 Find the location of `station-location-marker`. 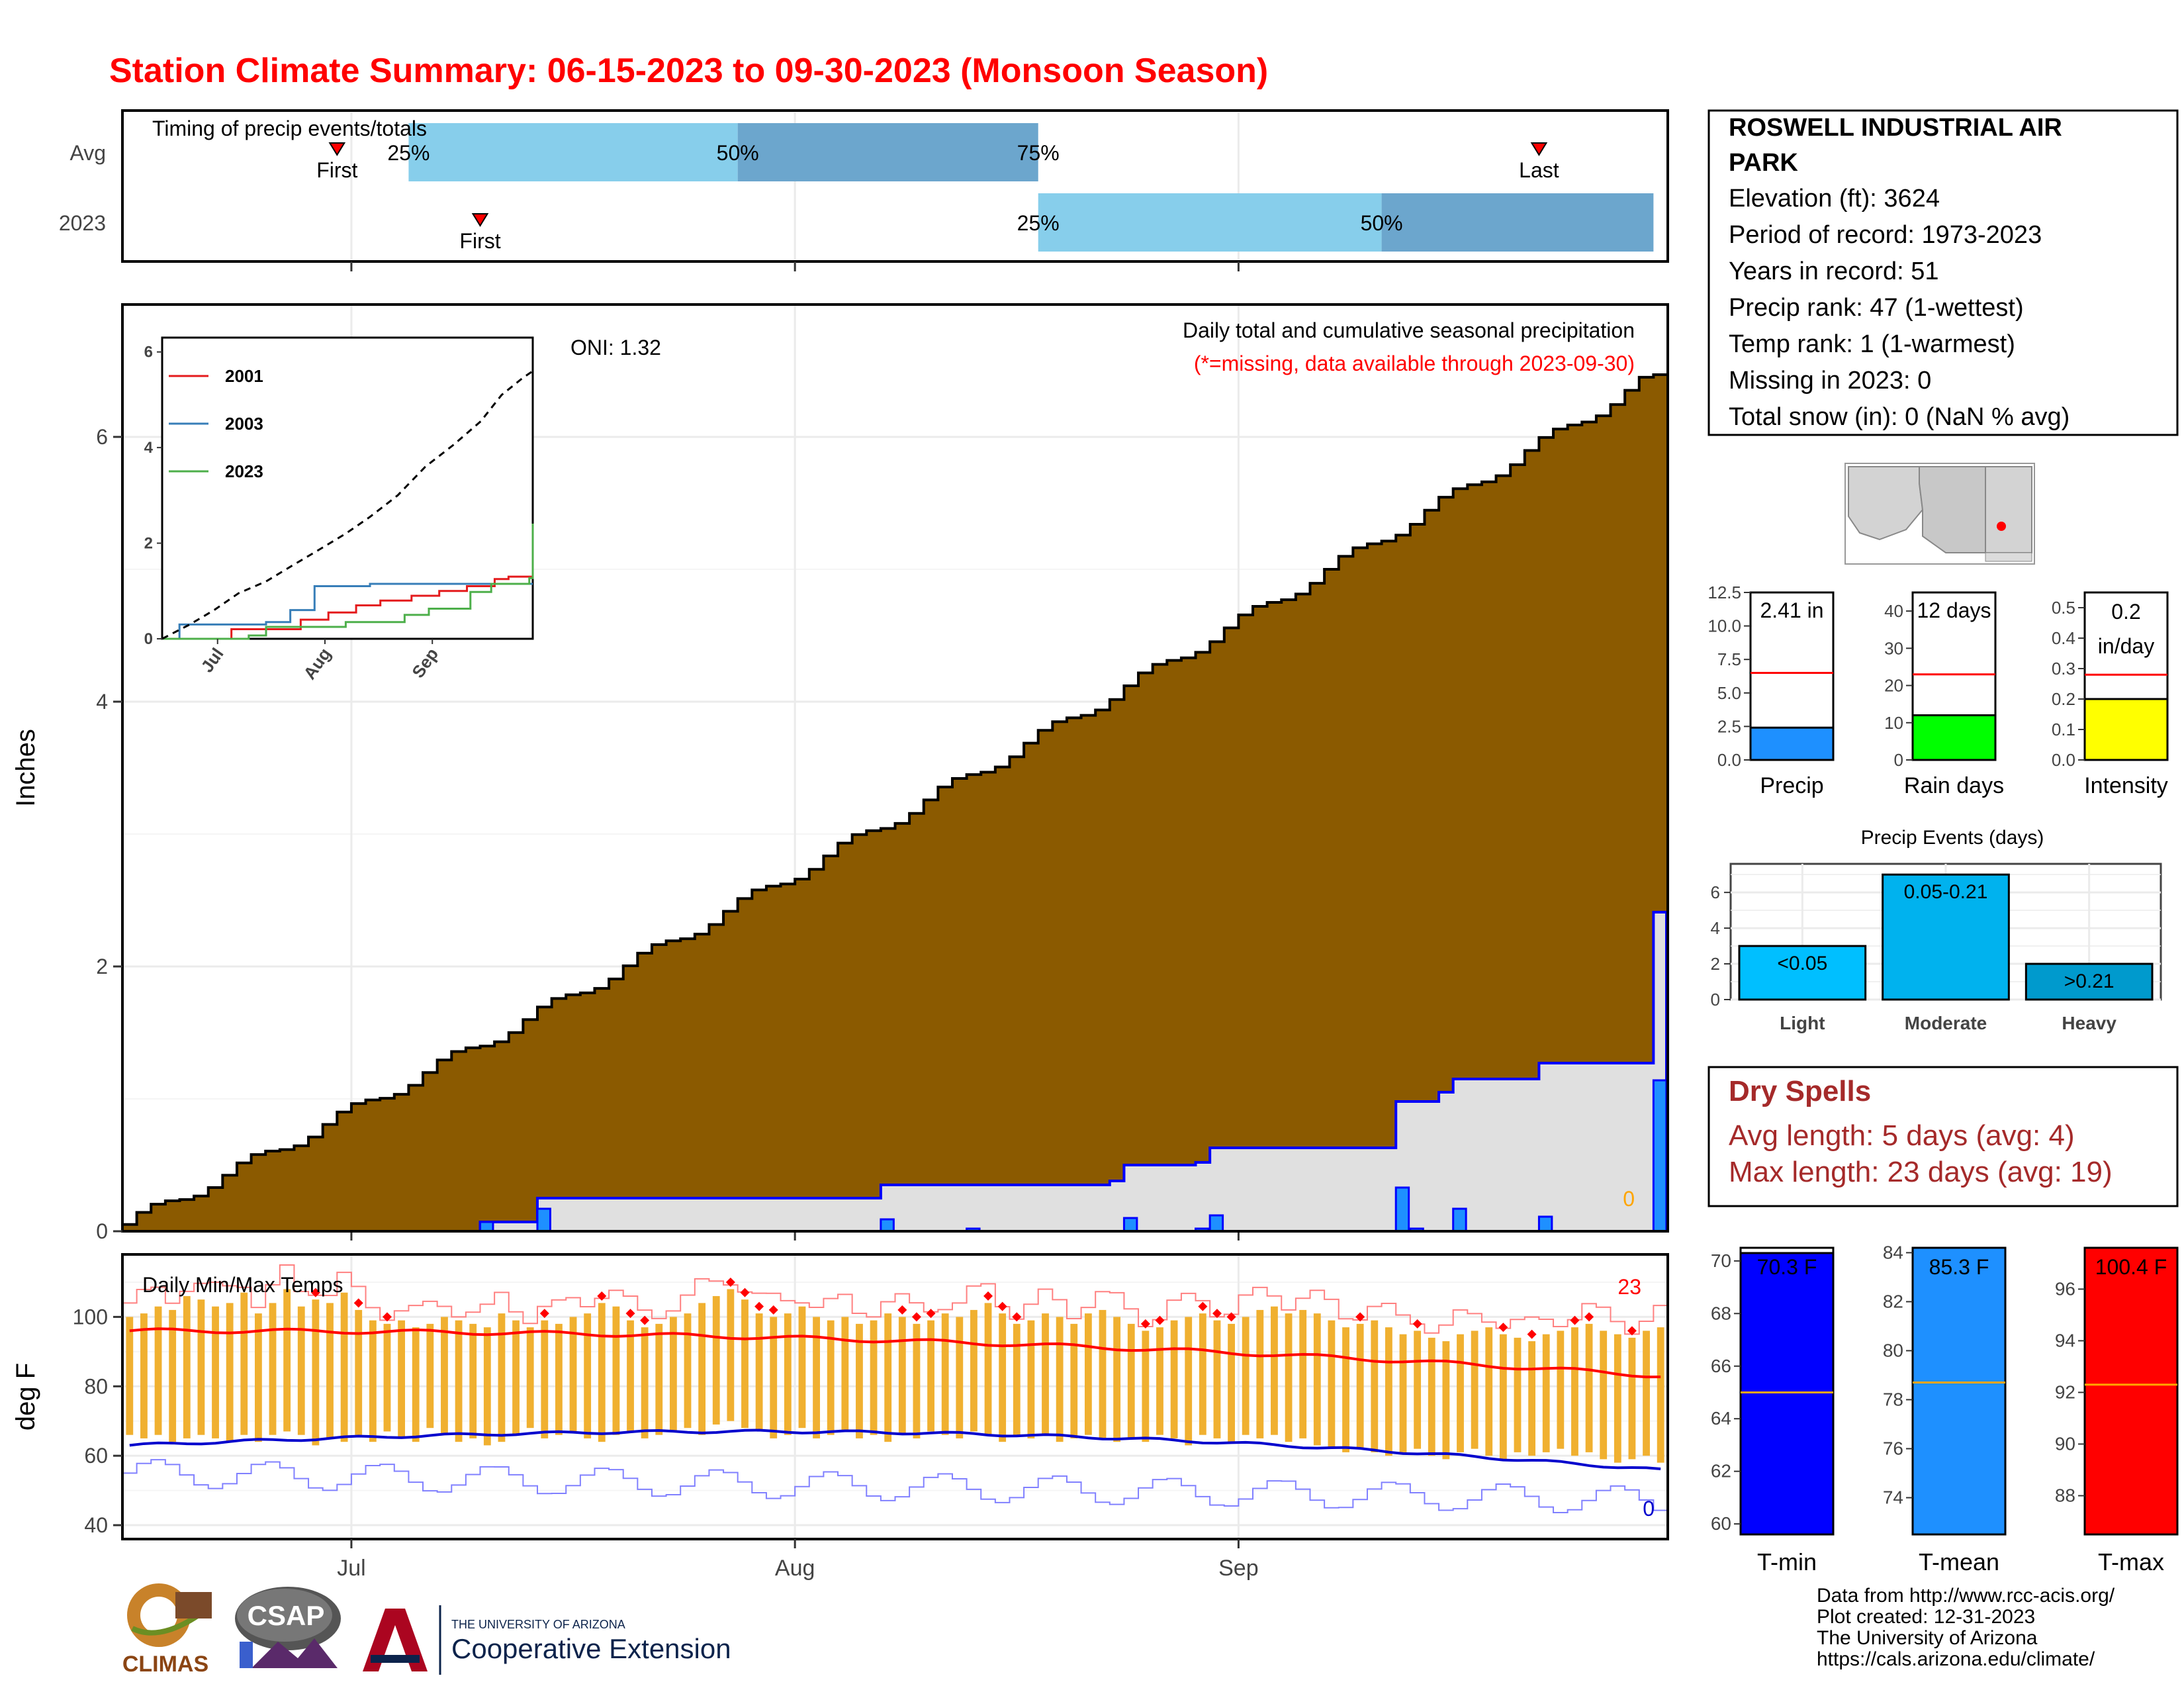

station-location-marker is located at coordinates (2002, 526).